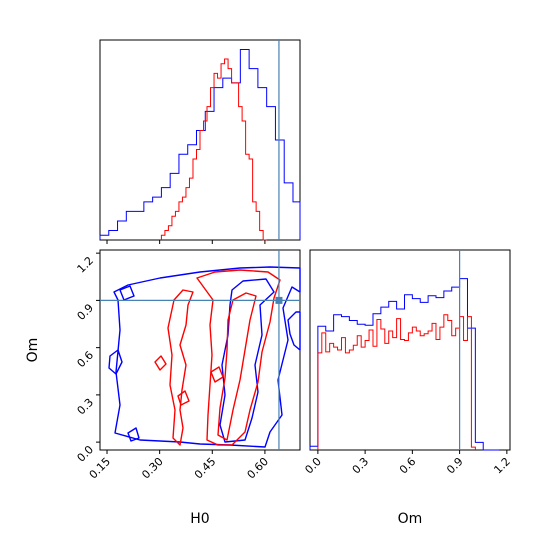  Describe the element at coordinates (86, 407) in the screenshot. I see `om-y-tick-label: 0.3` at that location.